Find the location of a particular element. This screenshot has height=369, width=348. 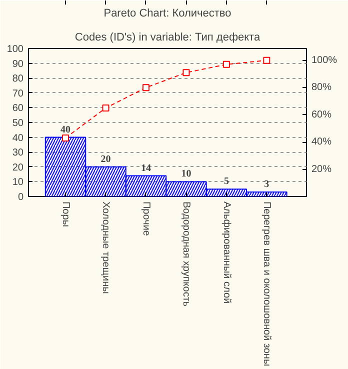

data-label: 5 is located at coordinates (226, 182).